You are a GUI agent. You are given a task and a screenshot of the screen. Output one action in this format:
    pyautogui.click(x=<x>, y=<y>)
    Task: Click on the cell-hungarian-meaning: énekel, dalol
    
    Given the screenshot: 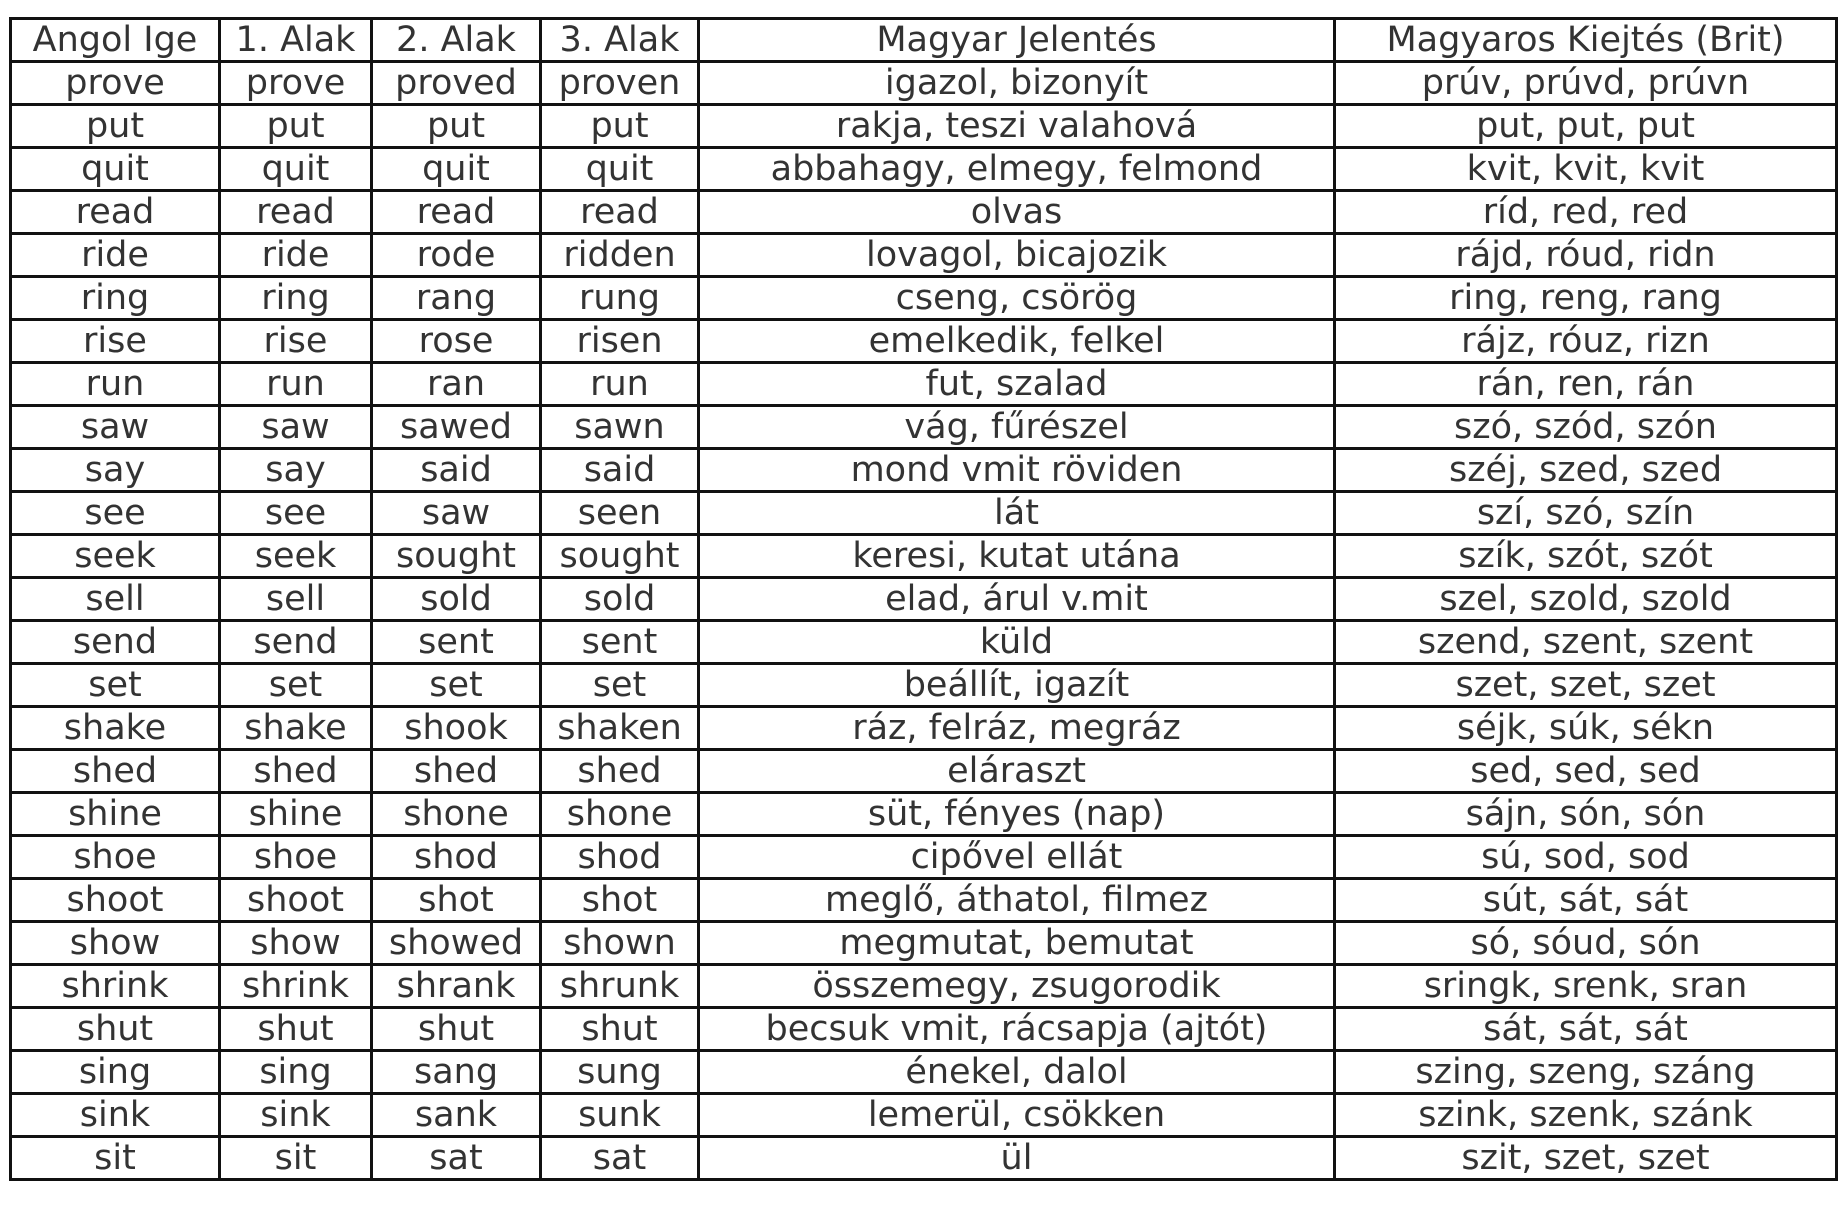 What is the action you would take?
    pyautogui.click(x=1016, y=1072)
    